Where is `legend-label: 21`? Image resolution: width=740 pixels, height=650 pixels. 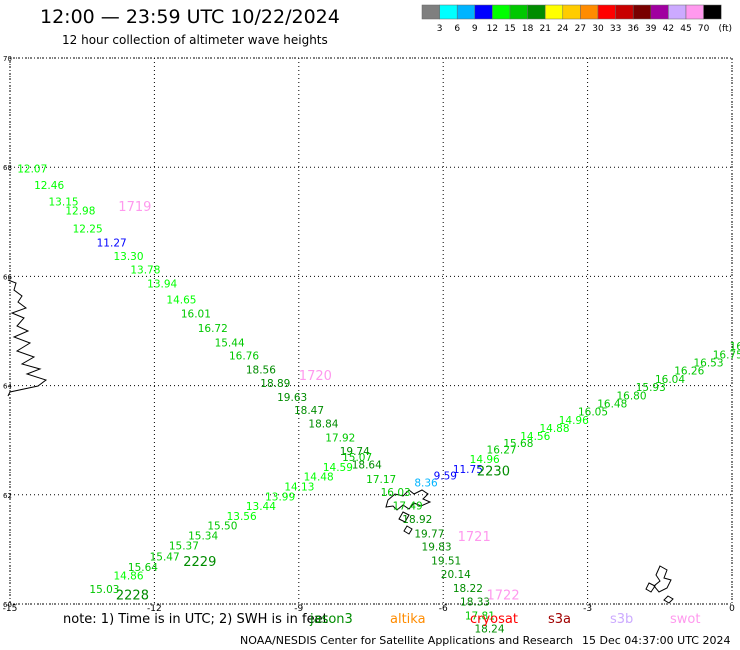 legend-label: 21 is located at coordinates (544, 29).